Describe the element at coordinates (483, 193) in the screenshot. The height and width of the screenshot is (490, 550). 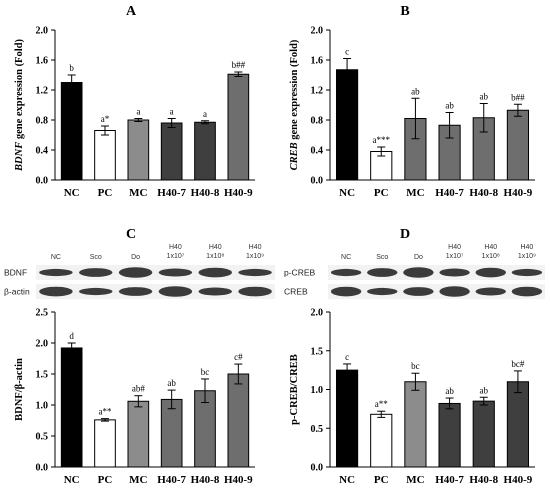
I see `x-tick-label: H40-8` at that location.